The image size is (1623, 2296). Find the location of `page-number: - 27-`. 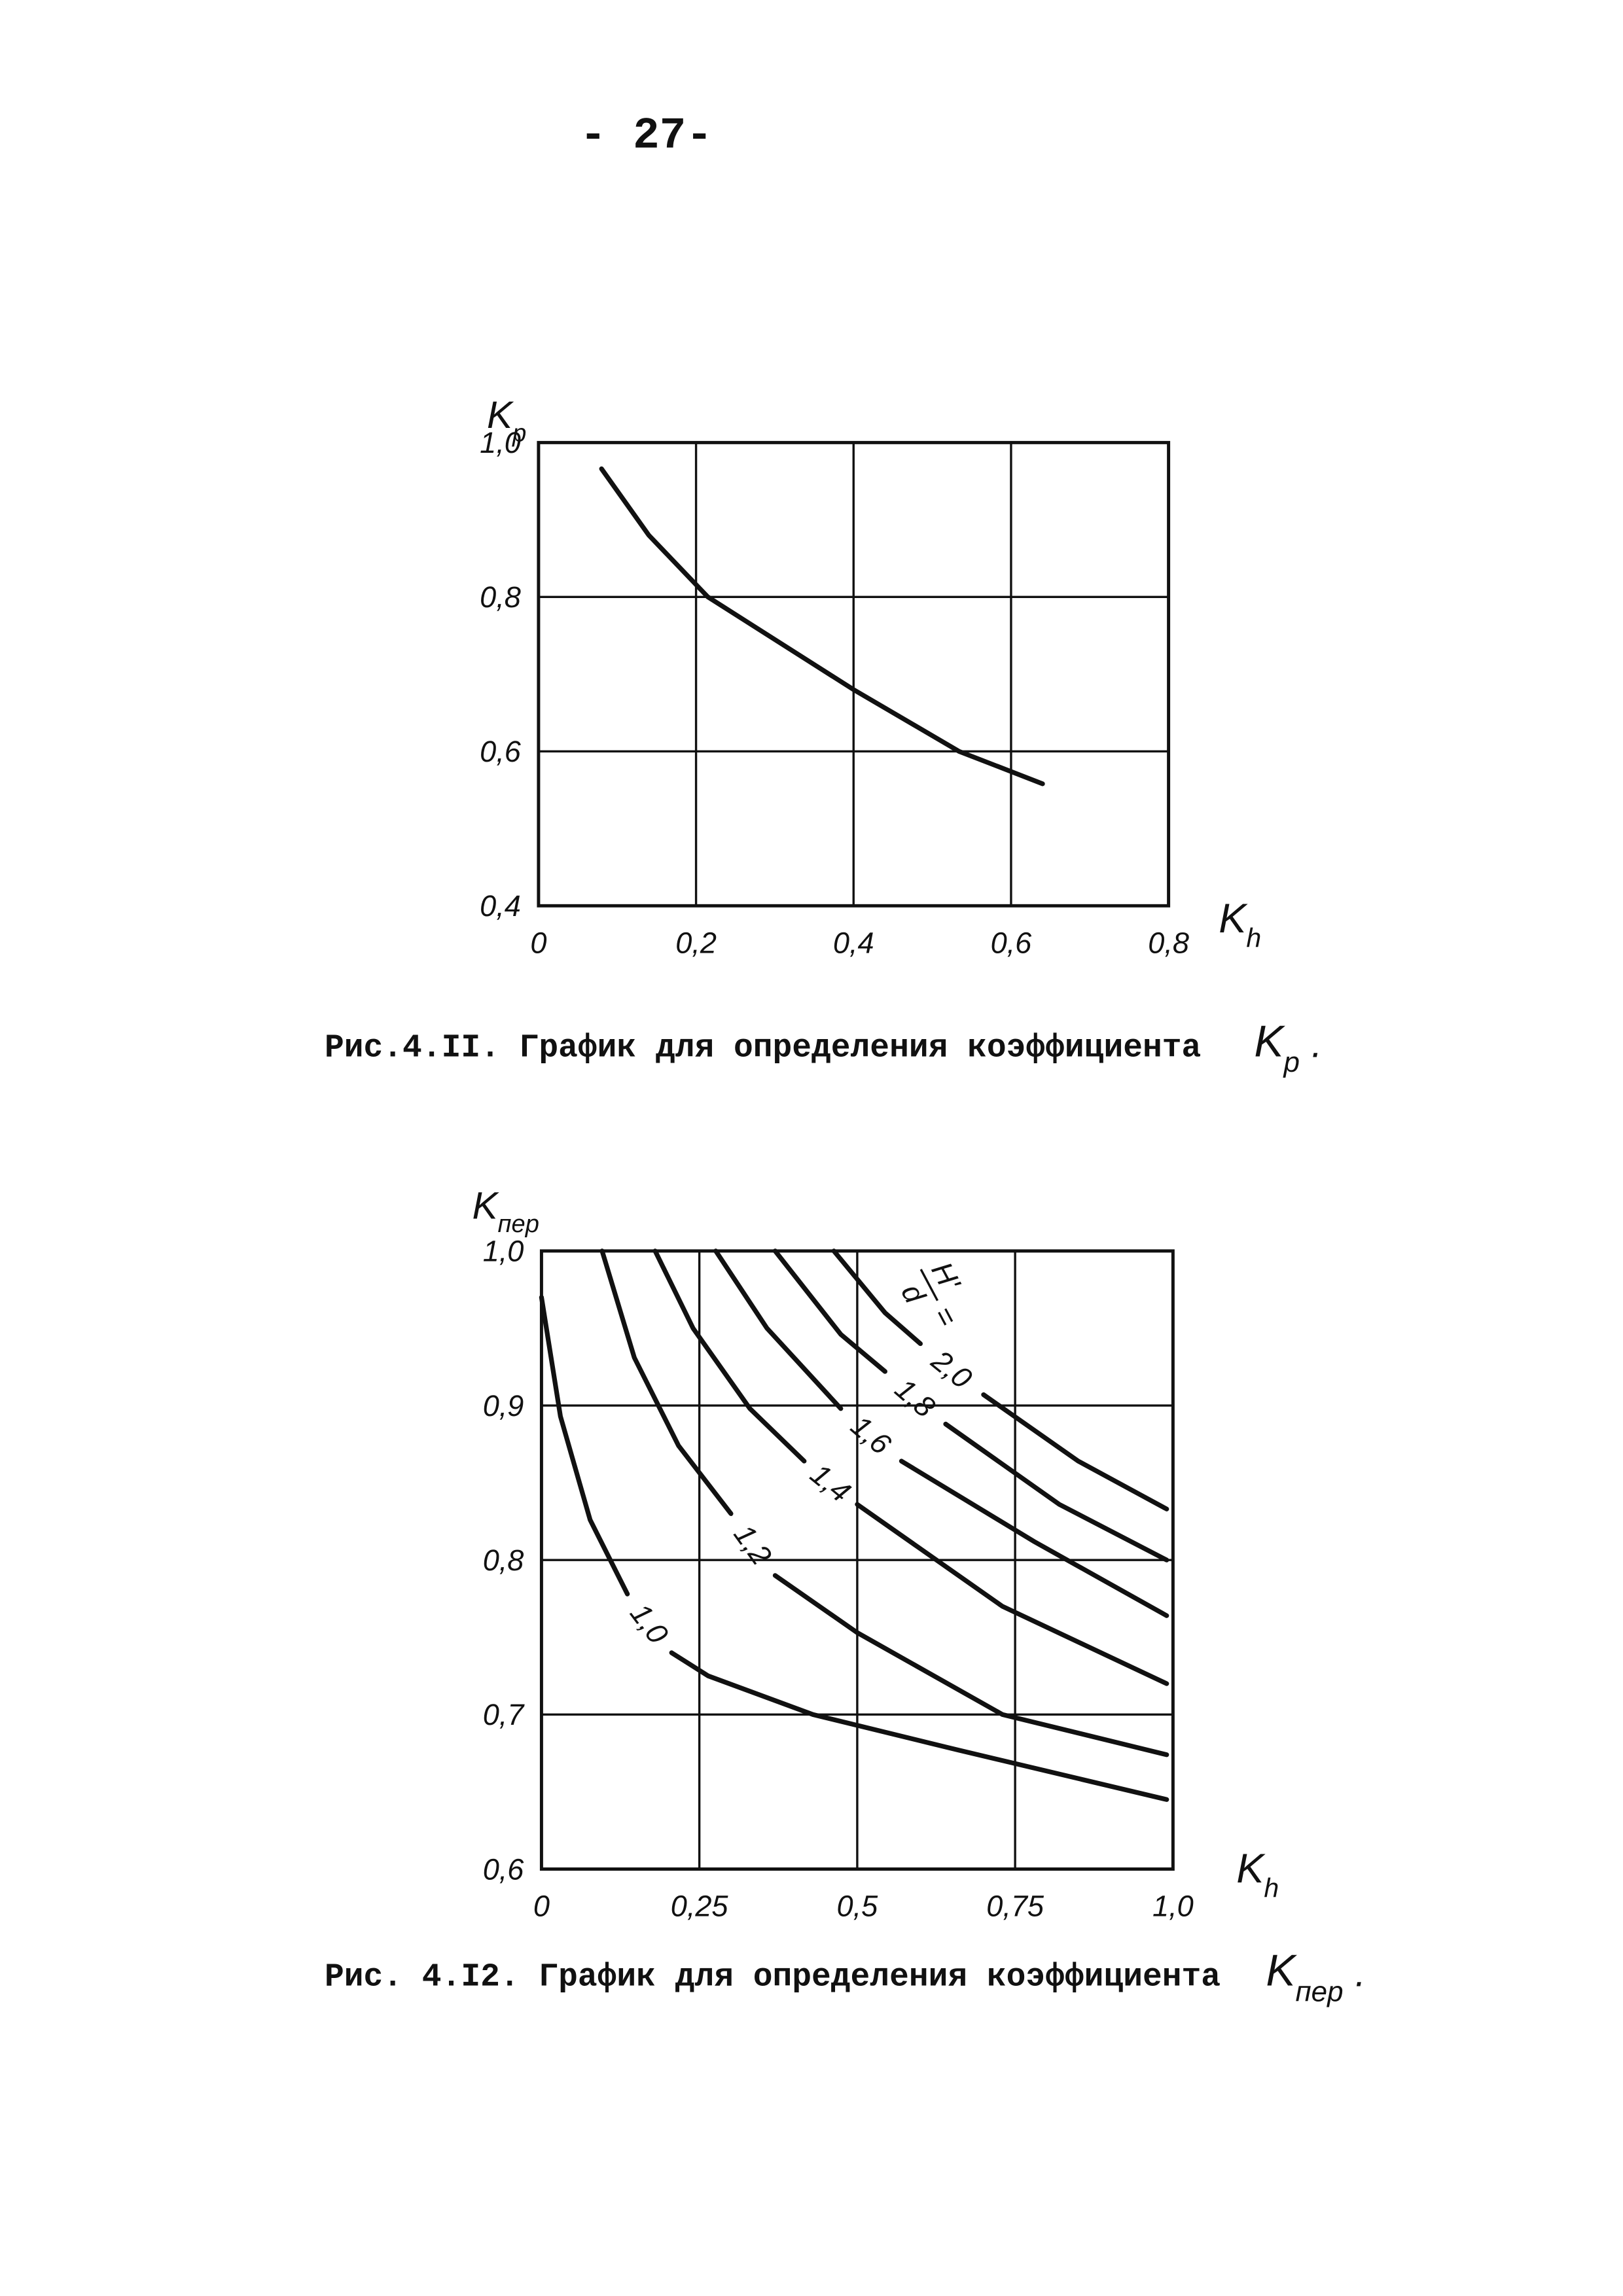

page-number: - 27- is located at coordinates (646, 136).